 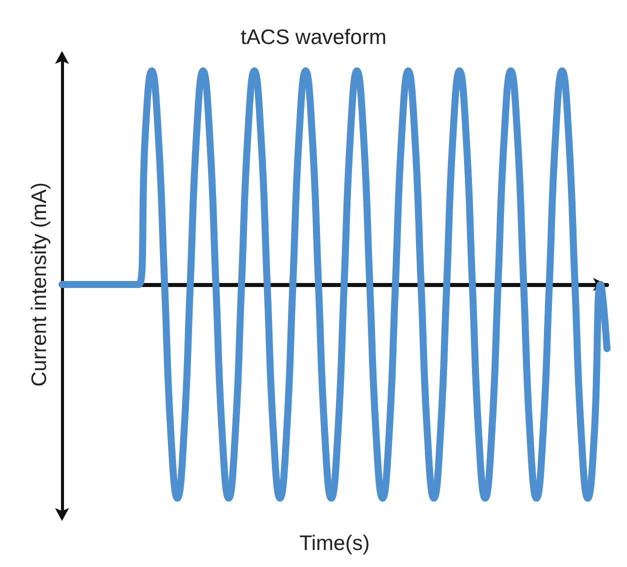 I want to click on x-axis-title: Time(s), so click(x=334, y=543).